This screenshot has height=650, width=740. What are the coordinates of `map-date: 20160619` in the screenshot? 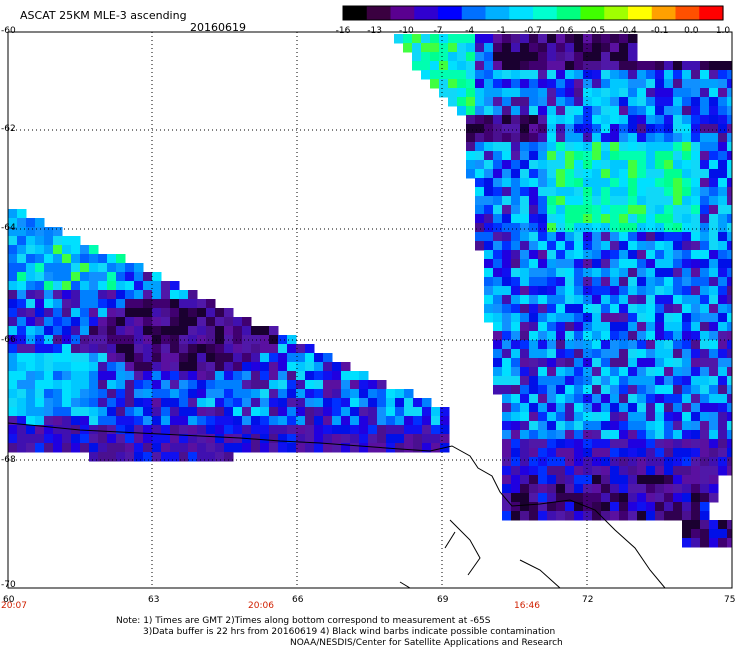 It's located at (218, 27).